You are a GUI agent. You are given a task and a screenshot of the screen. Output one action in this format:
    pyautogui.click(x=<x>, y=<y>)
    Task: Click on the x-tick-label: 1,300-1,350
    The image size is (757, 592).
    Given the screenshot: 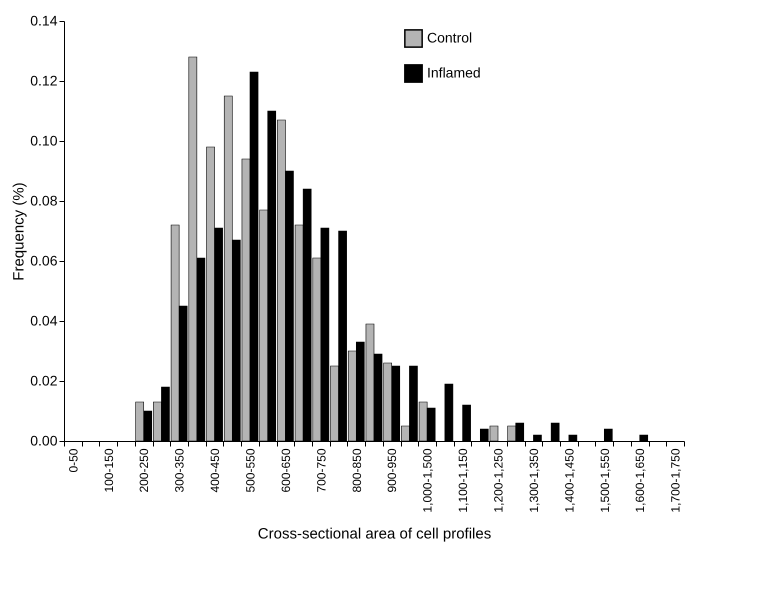 What is the action you would take?
    pyautogui.click(x=533, y=480)
    